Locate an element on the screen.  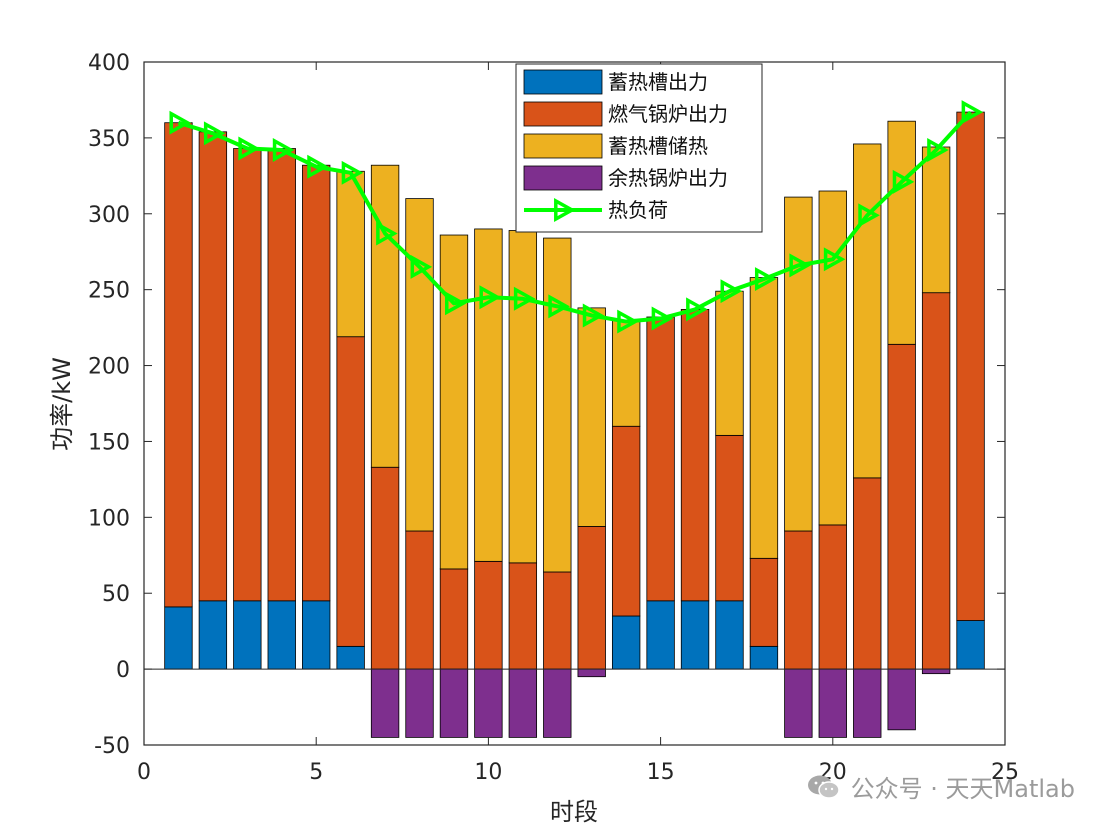
x-tick-label: 25 is located at coordinates (1005, 772).